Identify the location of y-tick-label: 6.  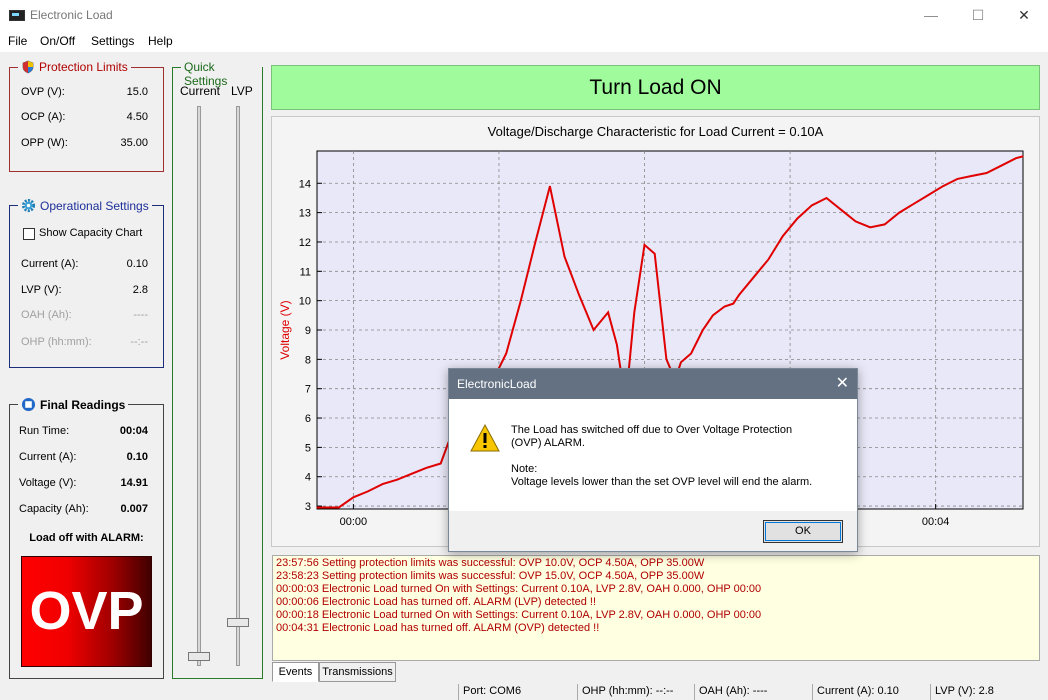
(308, 419).